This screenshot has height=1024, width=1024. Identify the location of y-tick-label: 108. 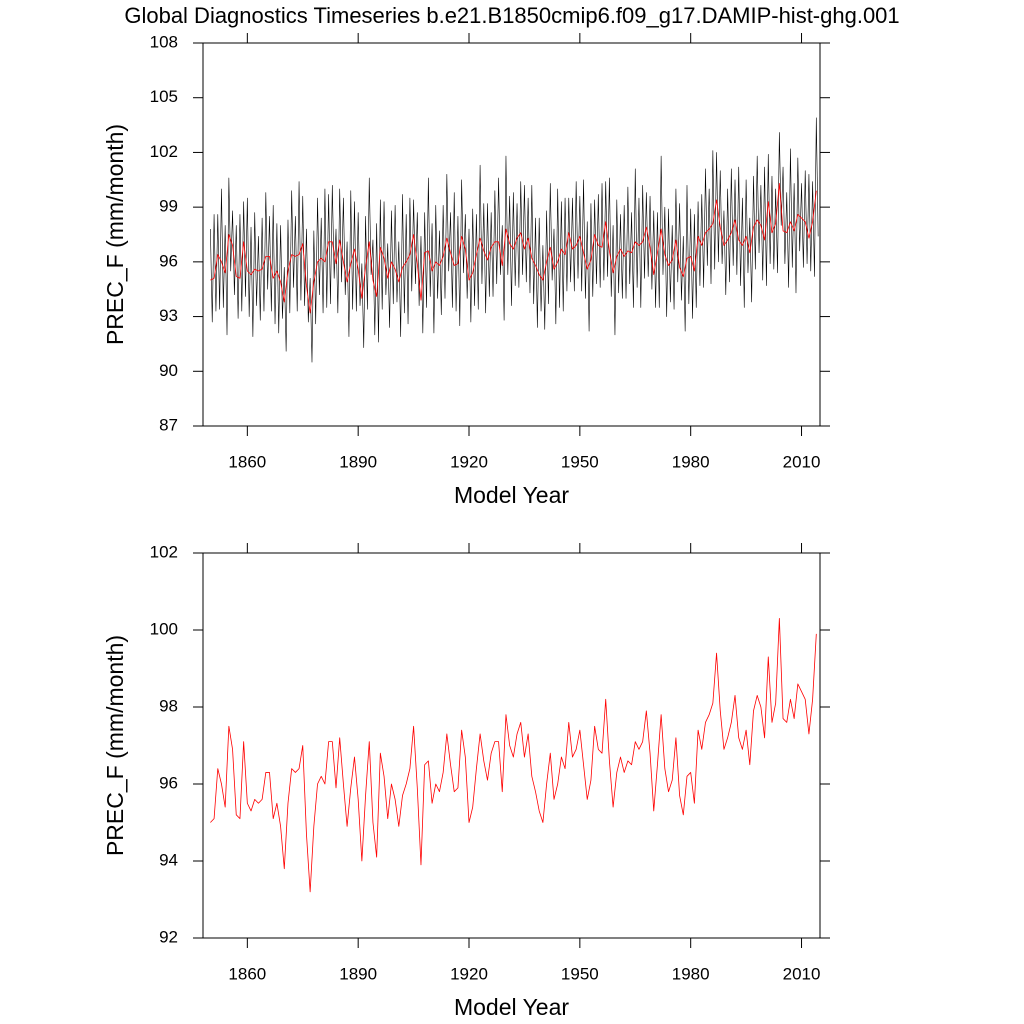
(164, 41).